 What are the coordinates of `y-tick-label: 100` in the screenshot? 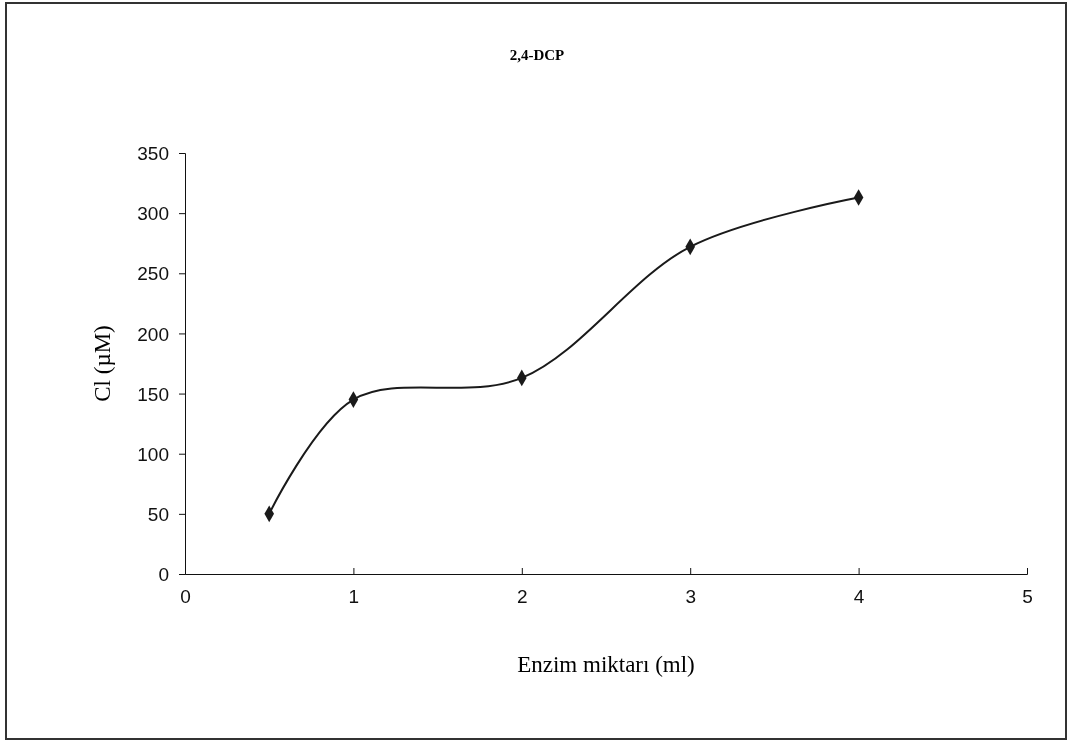 It's located at (153, 454).